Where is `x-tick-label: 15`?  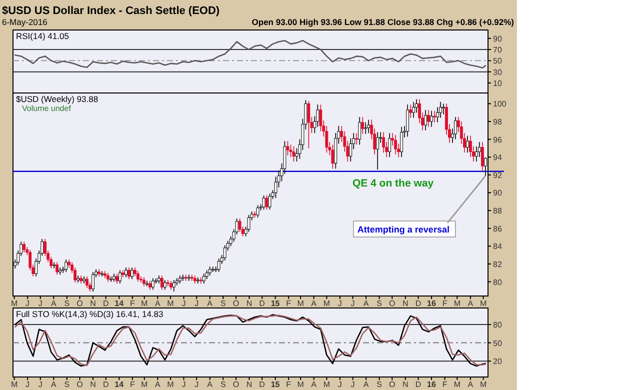 x-tick-label: 15 is located at coordinates (275, 384).